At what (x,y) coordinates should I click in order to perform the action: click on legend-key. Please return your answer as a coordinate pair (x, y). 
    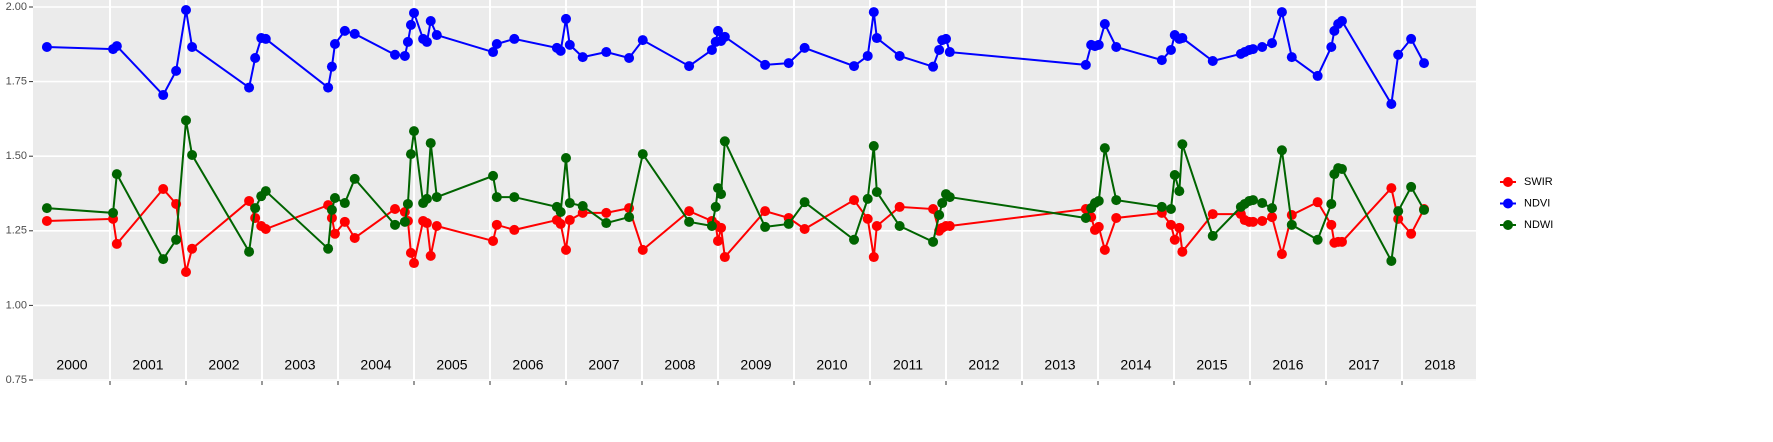
    Looking at the image, I should click on (1508, 203).